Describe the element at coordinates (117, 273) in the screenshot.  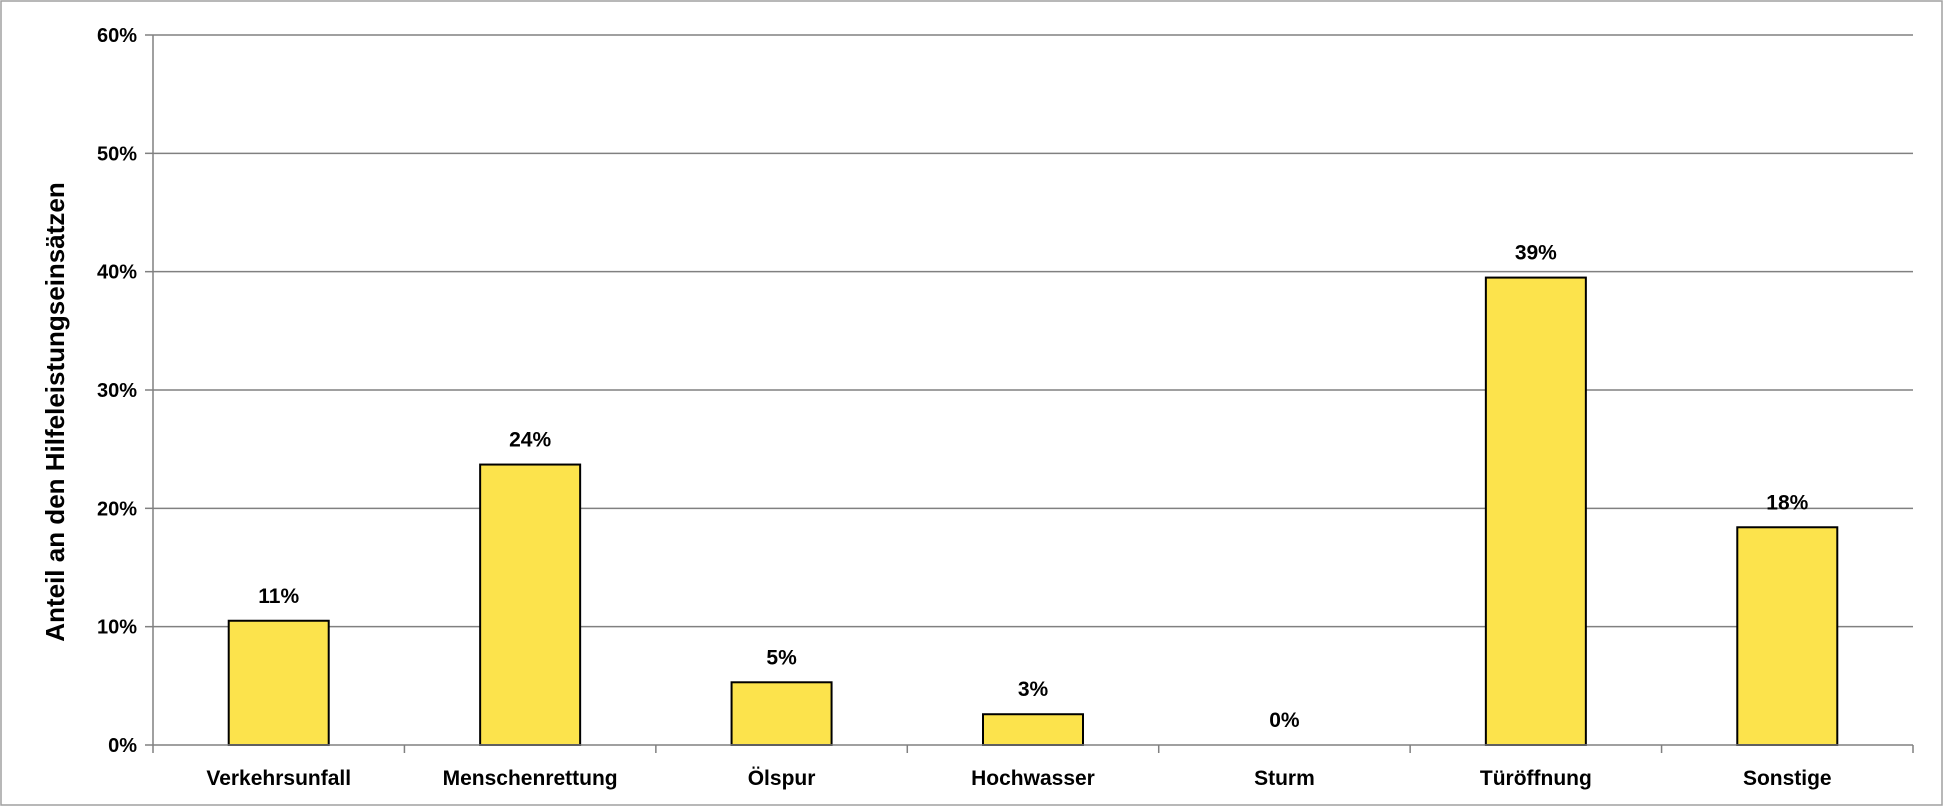
I see `y-tick-label: 40%` at that location.